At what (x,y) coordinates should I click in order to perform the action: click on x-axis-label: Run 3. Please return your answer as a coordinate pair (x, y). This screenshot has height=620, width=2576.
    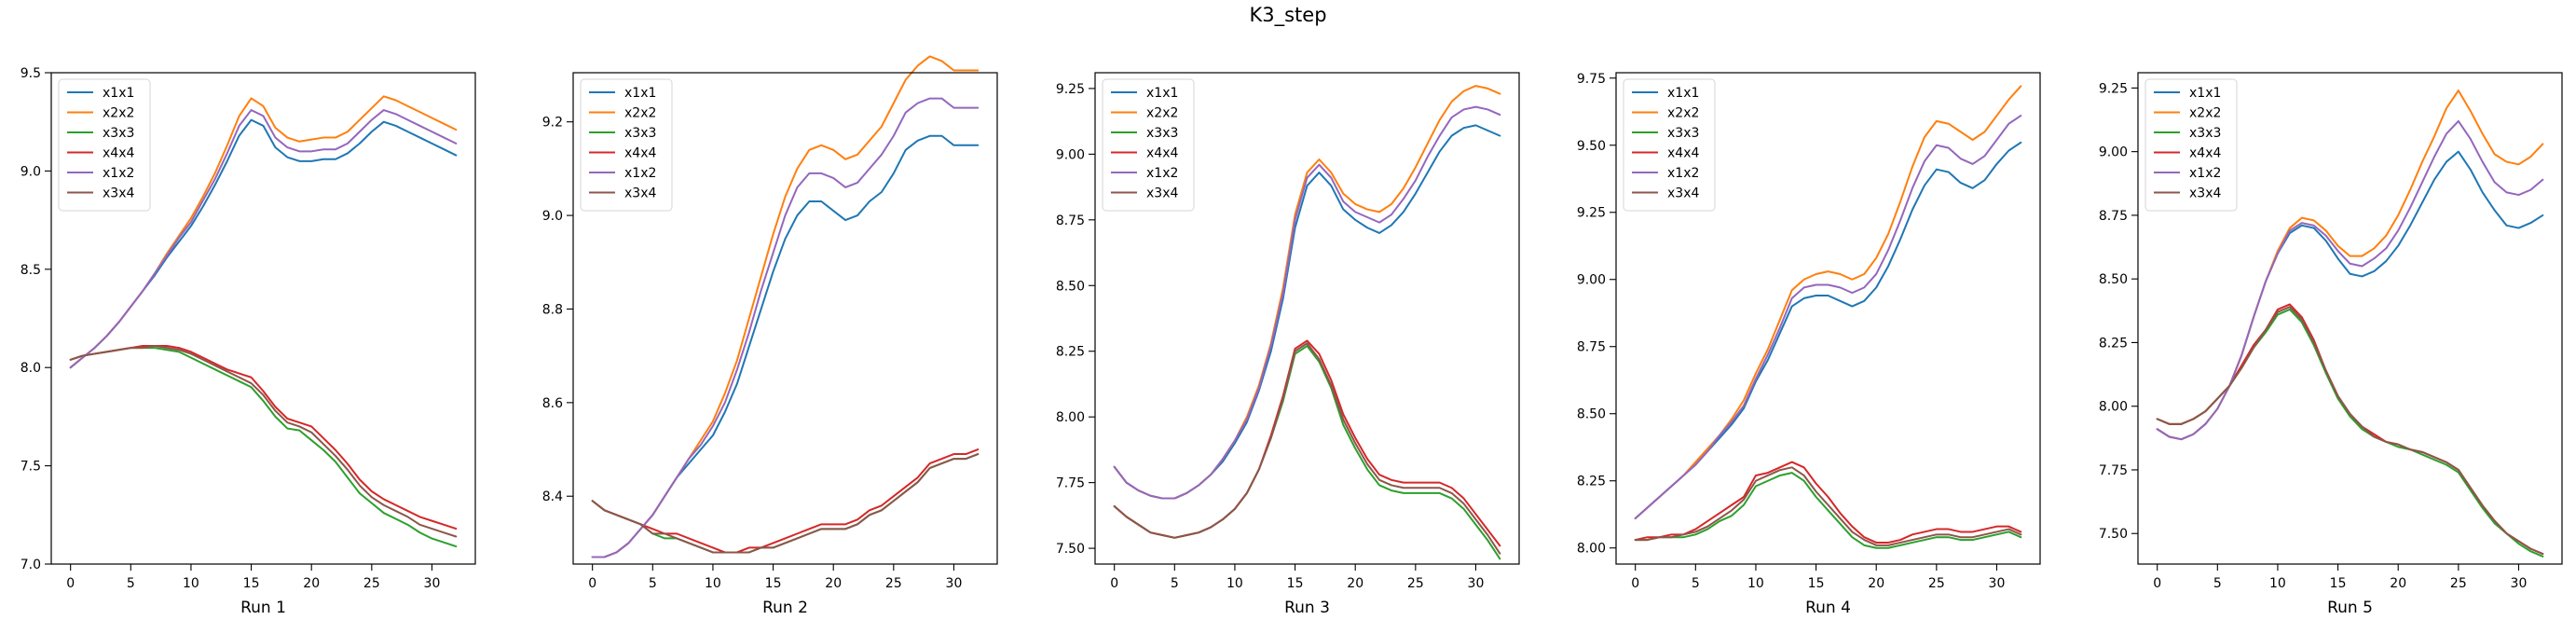
    Looking at the image, I should click on (1307, 608).